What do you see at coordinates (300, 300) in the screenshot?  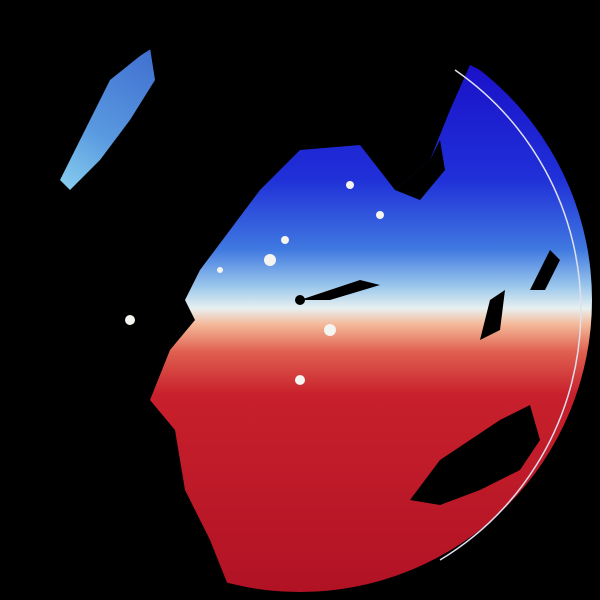 I see `radar-center` at bounding box center [300, 300].